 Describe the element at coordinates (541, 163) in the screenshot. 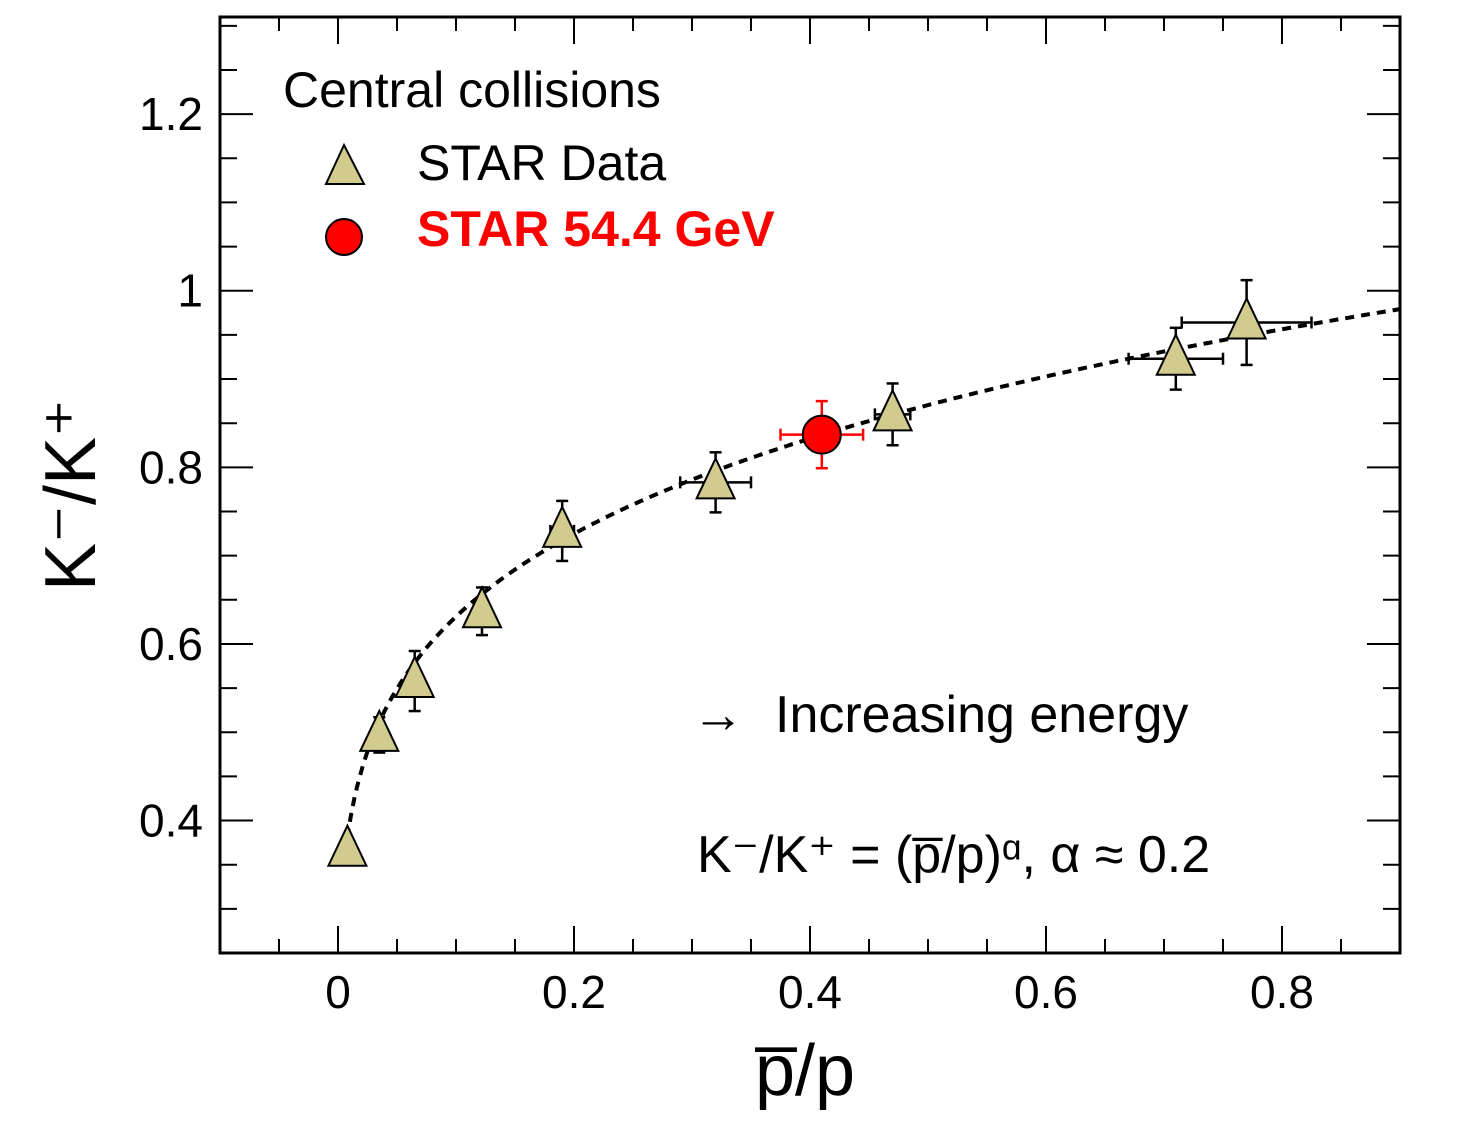

I see `legend-entry-star-data: STAR Data` at that location.